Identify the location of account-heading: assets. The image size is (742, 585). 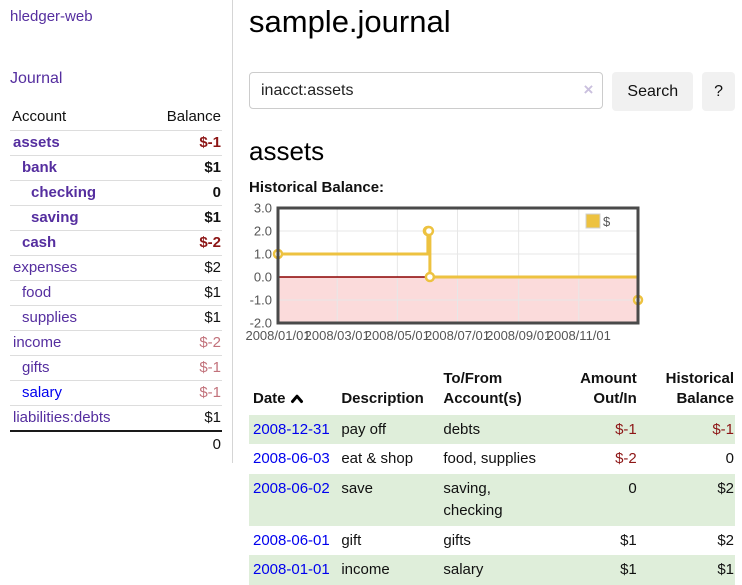
(492, 151).